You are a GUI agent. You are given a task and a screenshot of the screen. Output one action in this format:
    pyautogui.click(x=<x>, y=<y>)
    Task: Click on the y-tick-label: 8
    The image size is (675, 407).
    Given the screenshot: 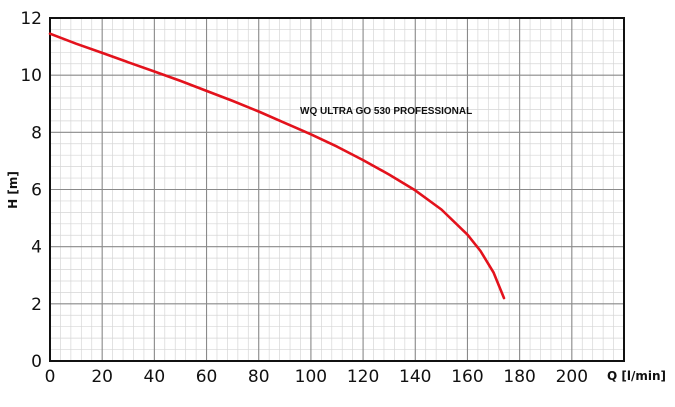 What is the action you would take?
    pyautogui.click(x=36, y=133)
    